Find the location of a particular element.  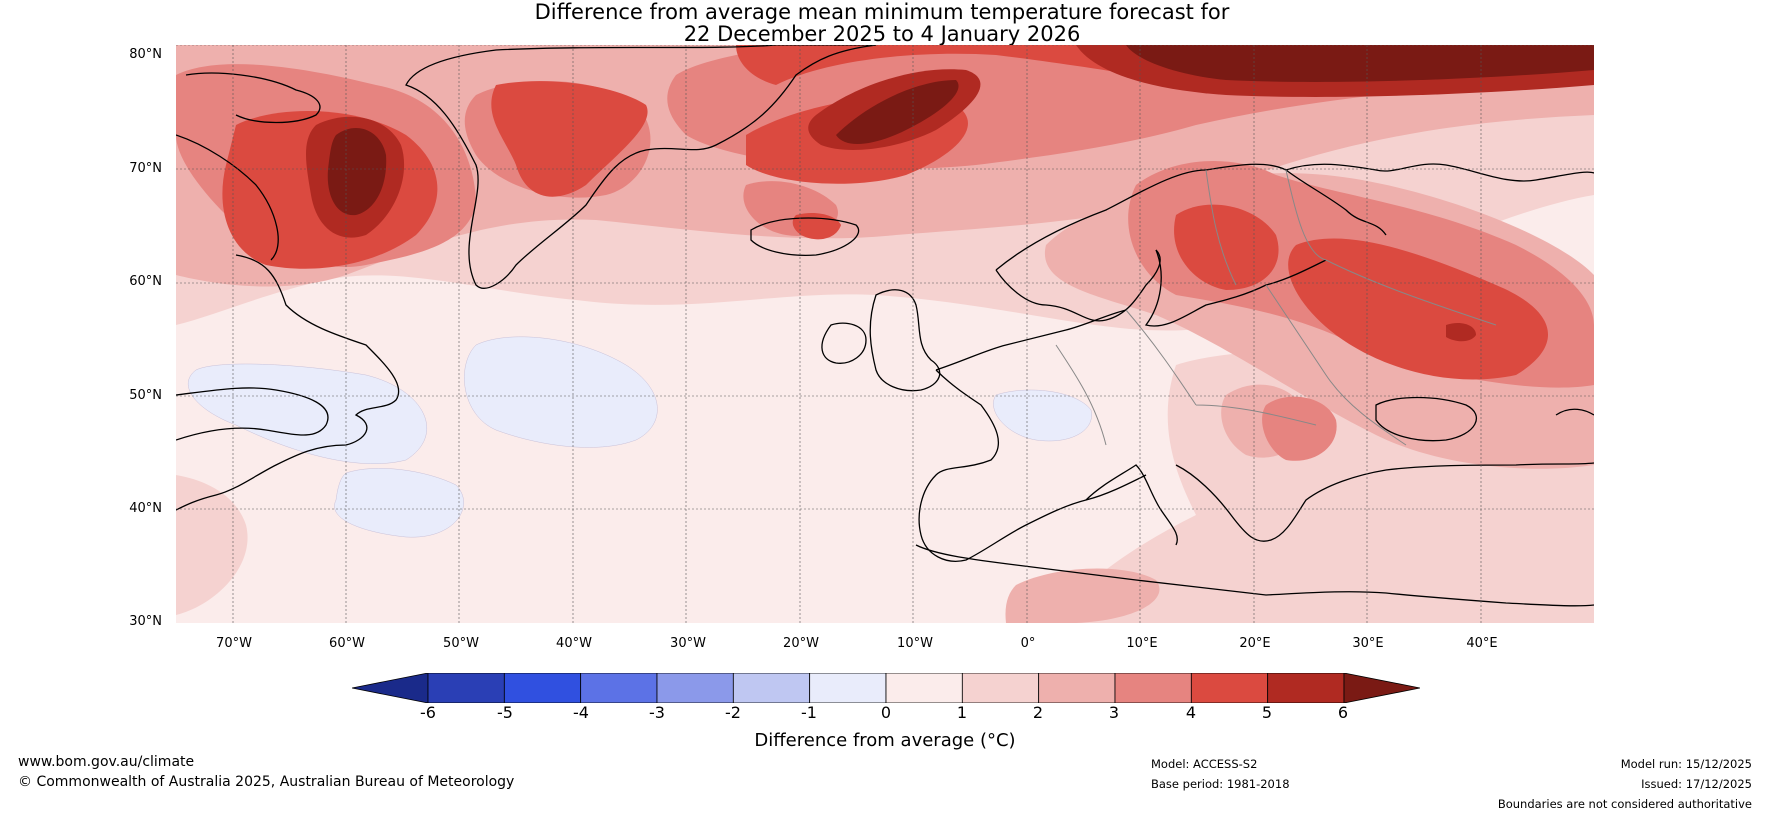

lat-label-60n: 60°N is located at coordinates (145, 281).